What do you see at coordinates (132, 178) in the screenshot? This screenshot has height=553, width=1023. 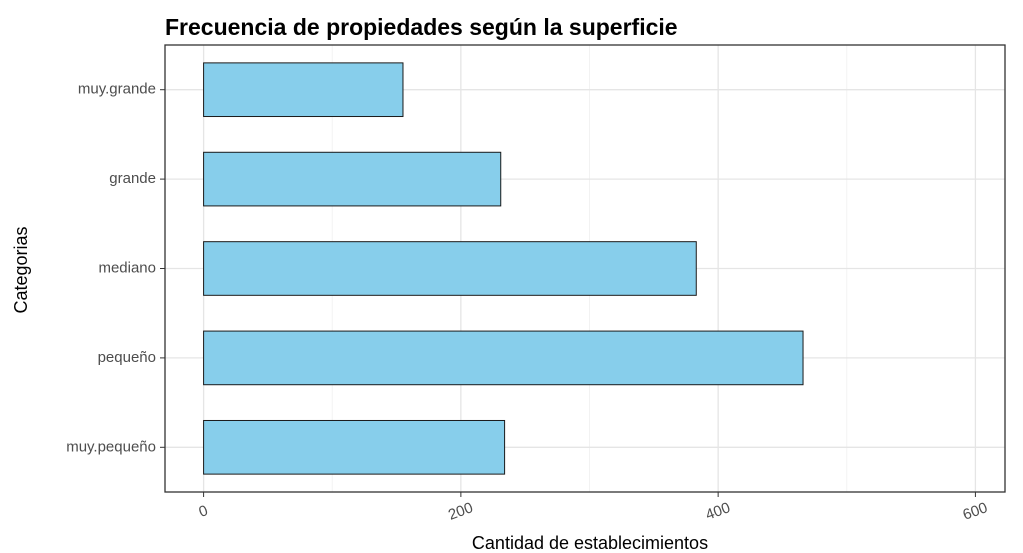 I see `y-tick-label: grande` at bounding box center [132, 178].